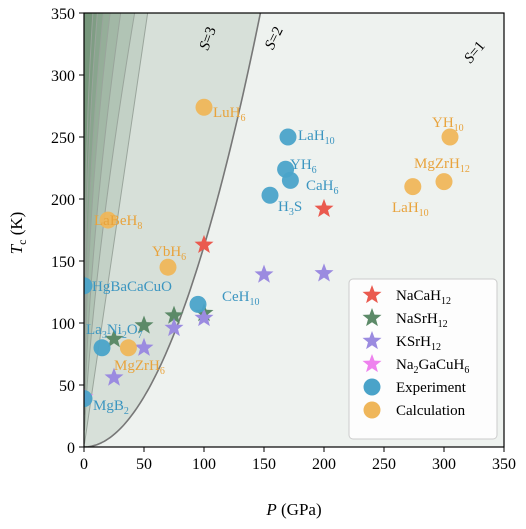  Describe the element at coordinates (204, 464) in the screenshot. I see `x-tick-label: 100` at that location.